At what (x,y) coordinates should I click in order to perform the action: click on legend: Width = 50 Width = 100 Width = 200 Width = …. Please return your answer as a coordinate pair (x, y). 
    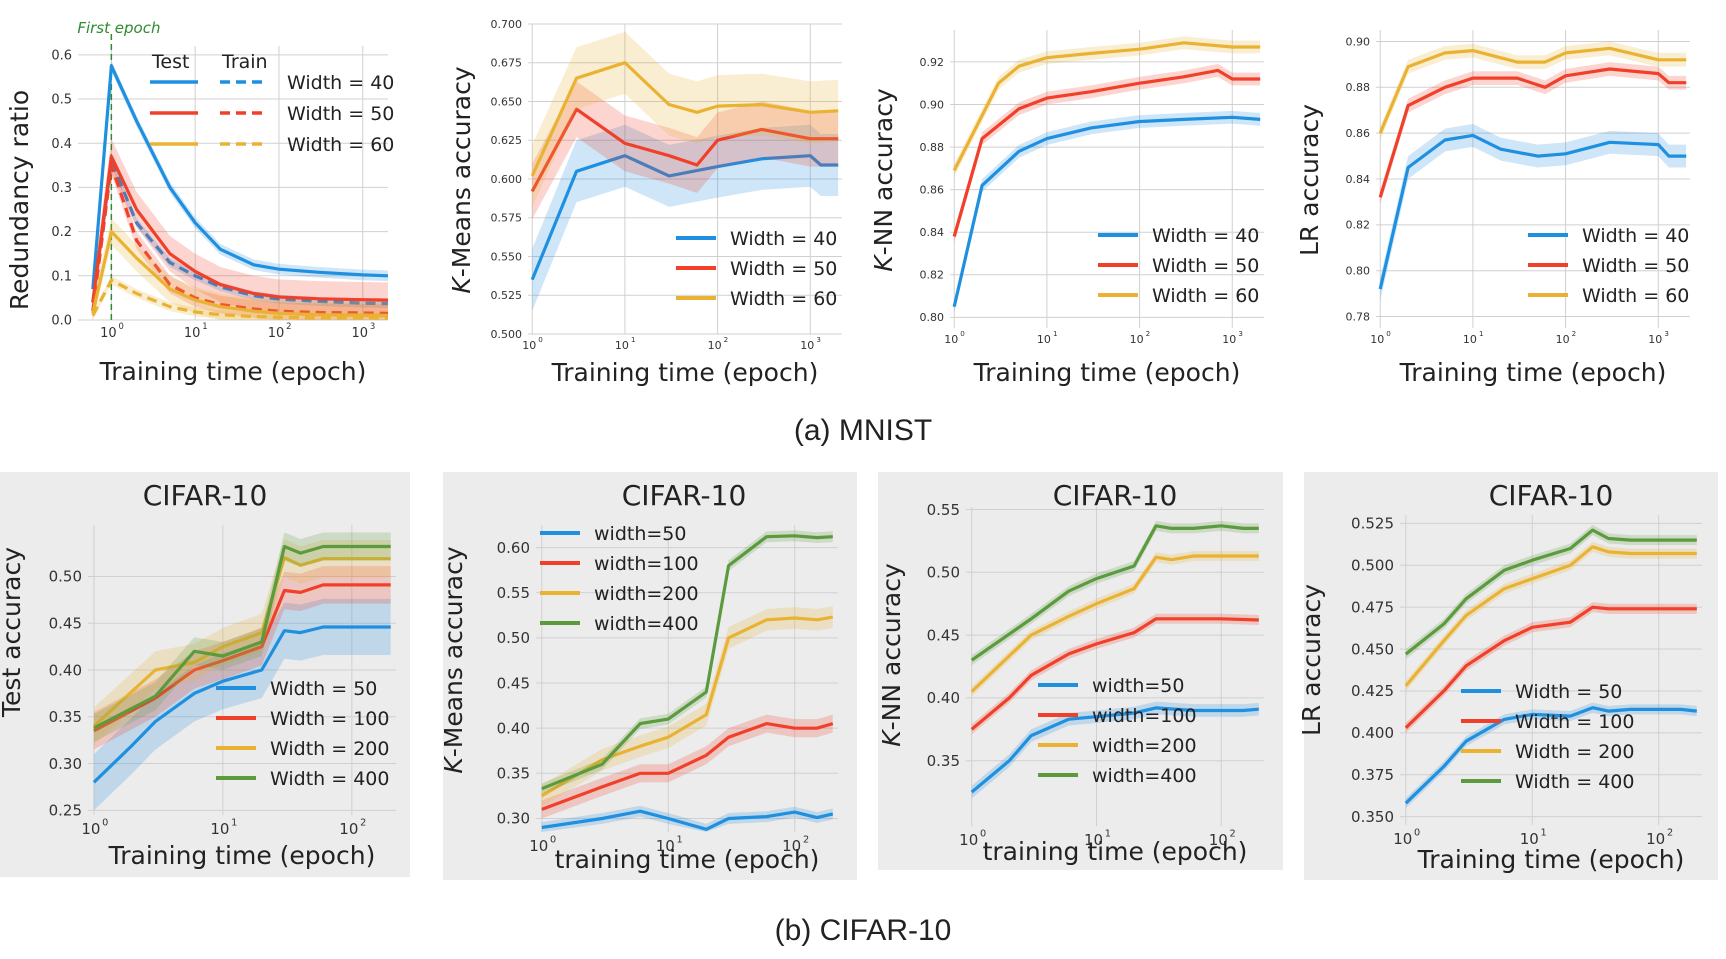
    Looking at the image, I should click on (302, 734).